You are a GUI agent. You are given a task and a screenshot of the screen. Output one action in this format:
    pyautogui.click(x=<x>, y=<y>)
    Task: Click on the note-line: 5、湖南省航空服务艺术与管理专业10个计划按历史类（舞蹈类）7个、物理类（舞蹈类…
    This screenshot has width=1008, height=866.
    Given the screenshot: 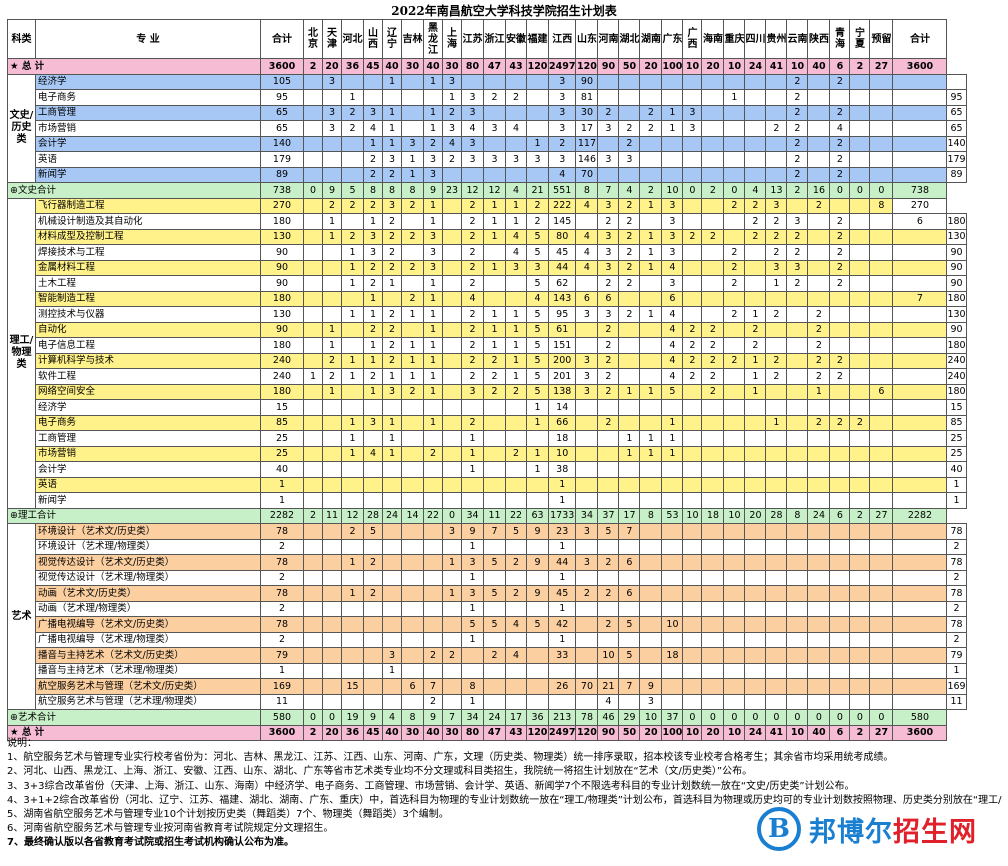 What is the action you would take?
    pyautogui.click(x=228, y=815)
    